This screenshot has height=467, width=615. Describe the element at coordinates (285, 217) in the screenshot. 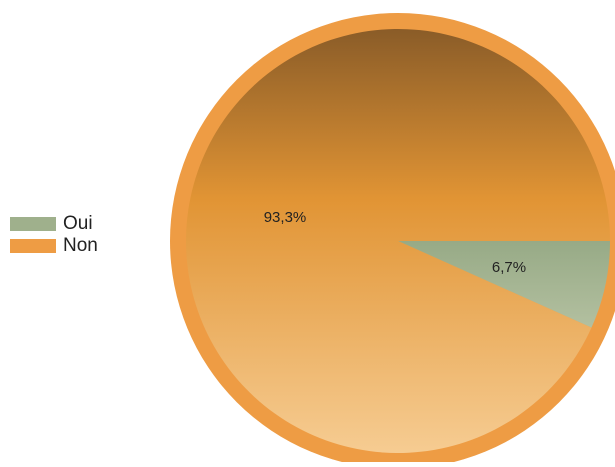

I see `data-label-non: 93,3%` at that location.